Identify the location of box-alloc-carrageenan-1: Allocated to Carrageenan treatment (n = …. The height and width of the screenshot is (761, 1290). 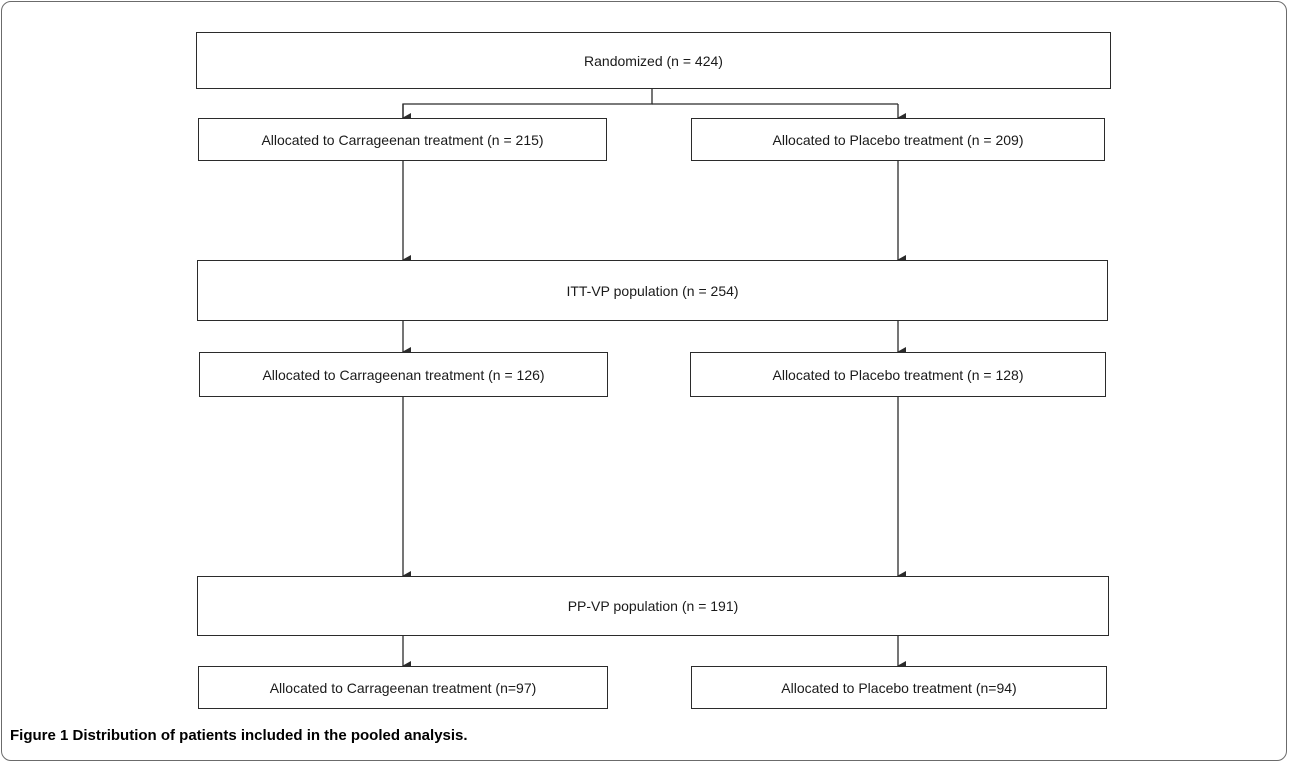
(402, 139).